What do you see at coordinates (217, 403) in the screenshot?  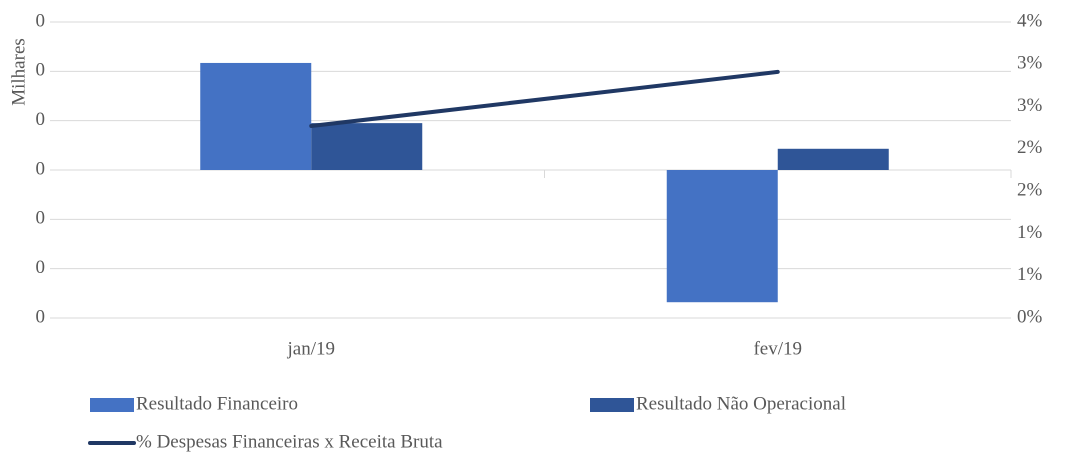 I see `legend-label: Resultado Financeiro` at bounding box center [217, 403].